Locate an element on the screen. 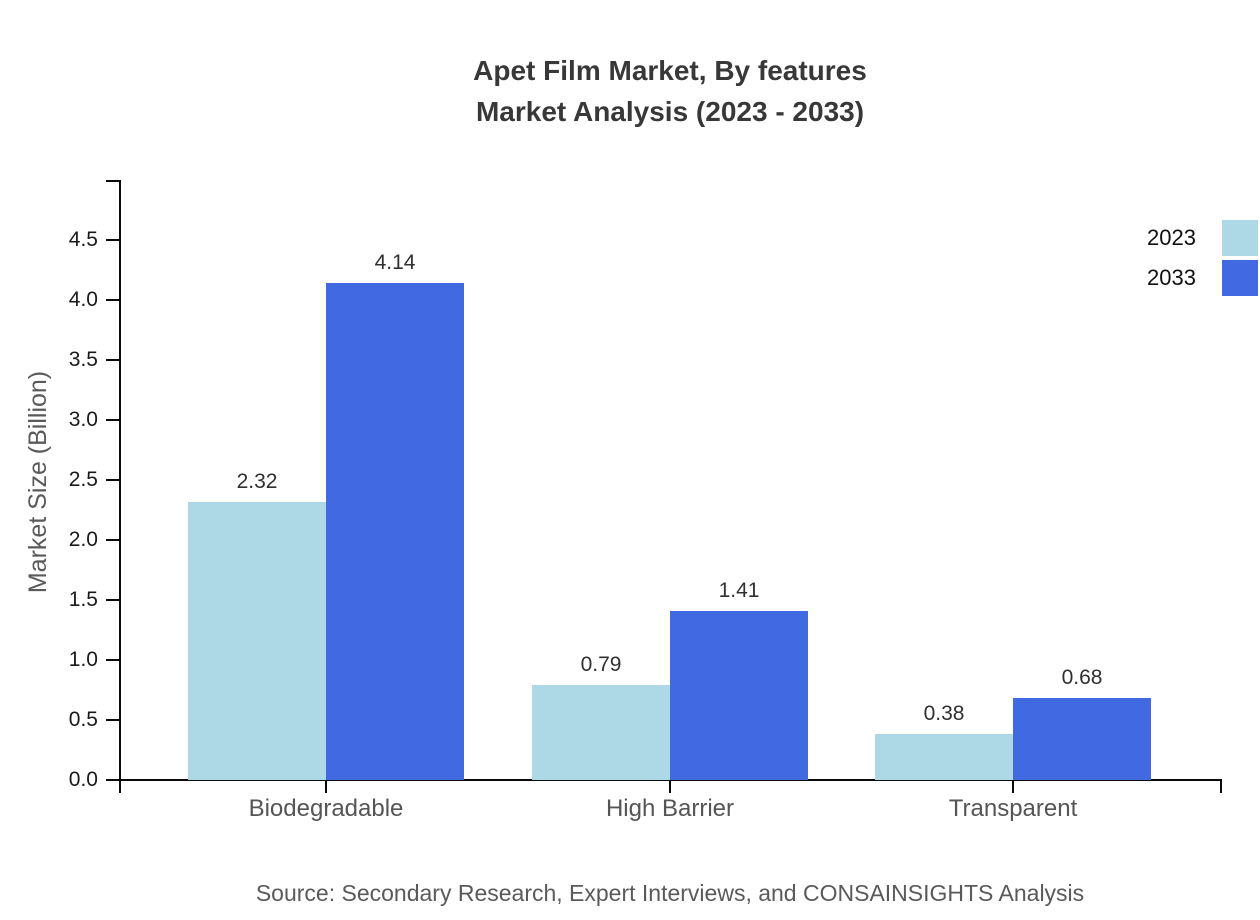  y-axis-line is located at coordinates (120, 486).